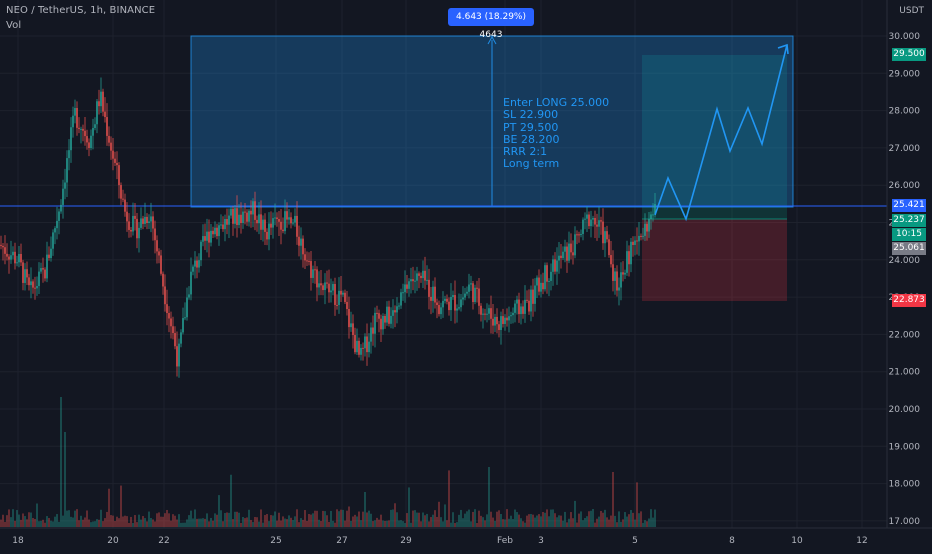 The height and width of the screenshot is (554, 932). Describe the element at coordinates (14, 25) in the screenshot. I see `volume-indicator-label: Vol` at that location.